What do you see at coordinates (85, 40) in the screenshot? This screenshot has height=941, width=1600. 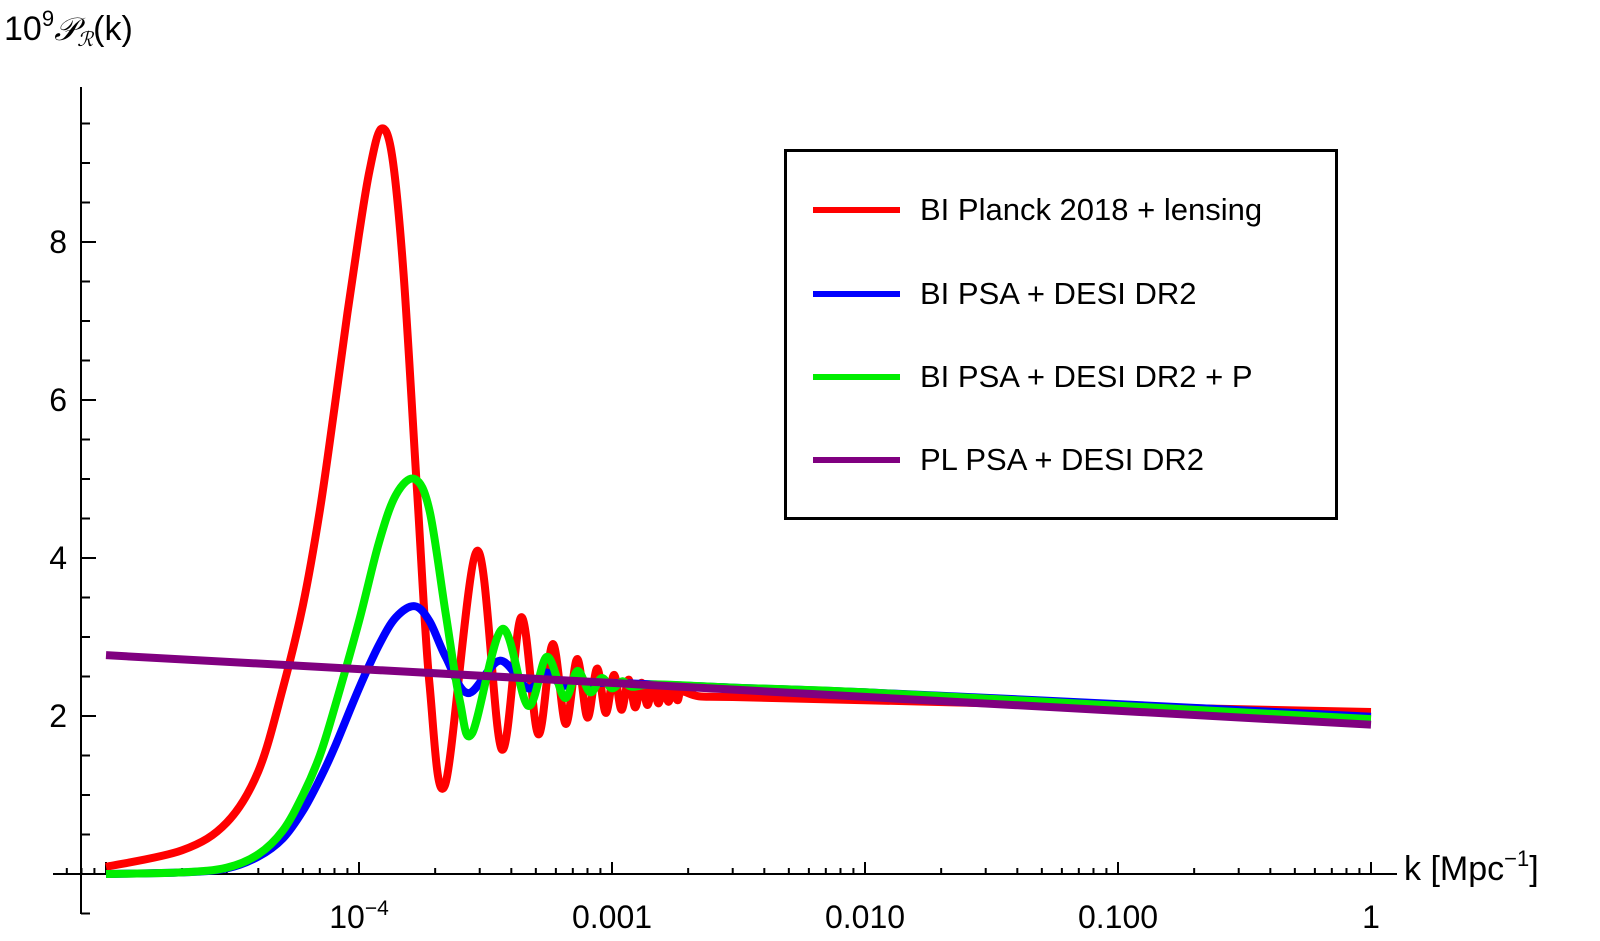 I see `y-label-sub: ℛ` at bounding box center [85, 40].